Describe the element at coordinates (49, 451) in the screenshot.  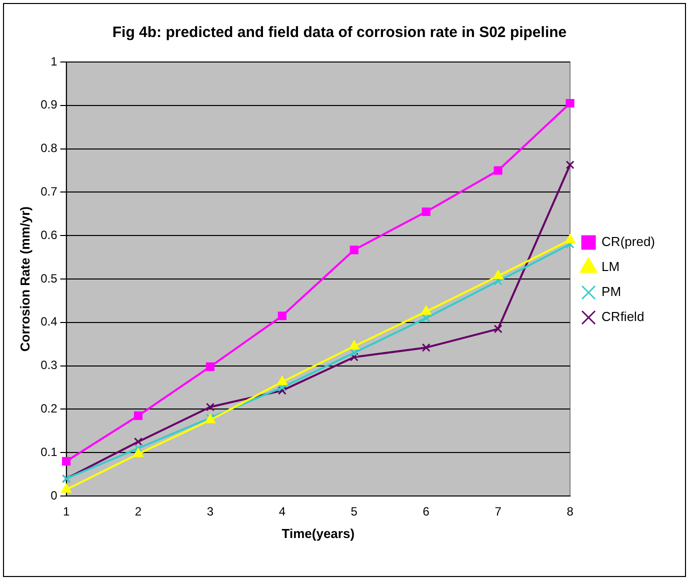
I see `y-tick-label: 0.1` at that location.